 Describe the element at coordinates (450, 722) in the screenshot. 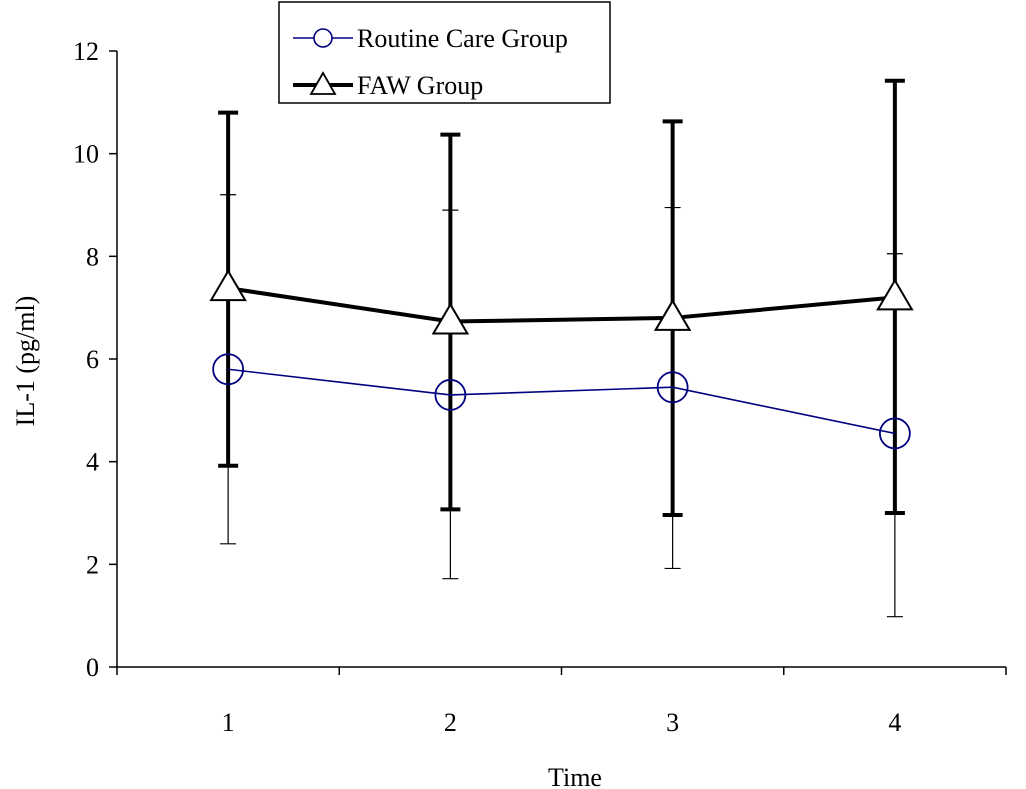

I see `x-tick-label: 2` at that location.